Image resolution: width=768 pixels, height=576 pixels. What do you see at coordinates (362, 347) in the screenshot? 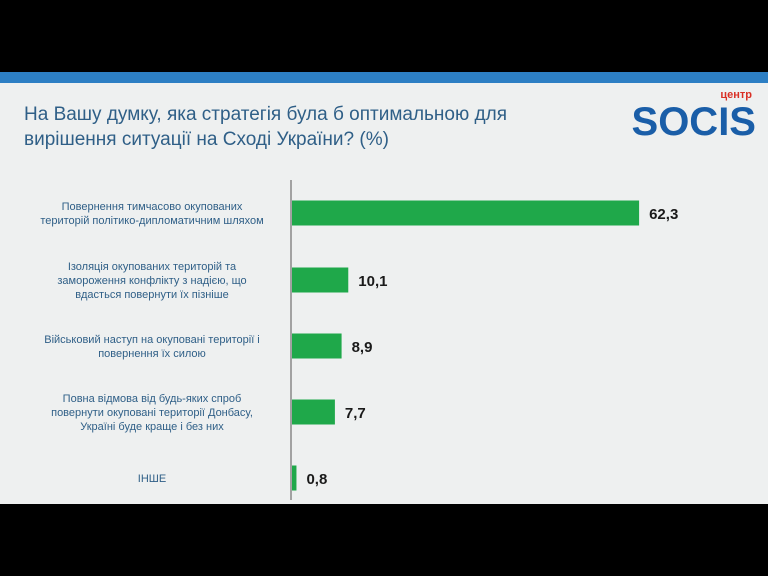
I see `bar-value-label-3: 8,9` at bounding box center [362, 347].